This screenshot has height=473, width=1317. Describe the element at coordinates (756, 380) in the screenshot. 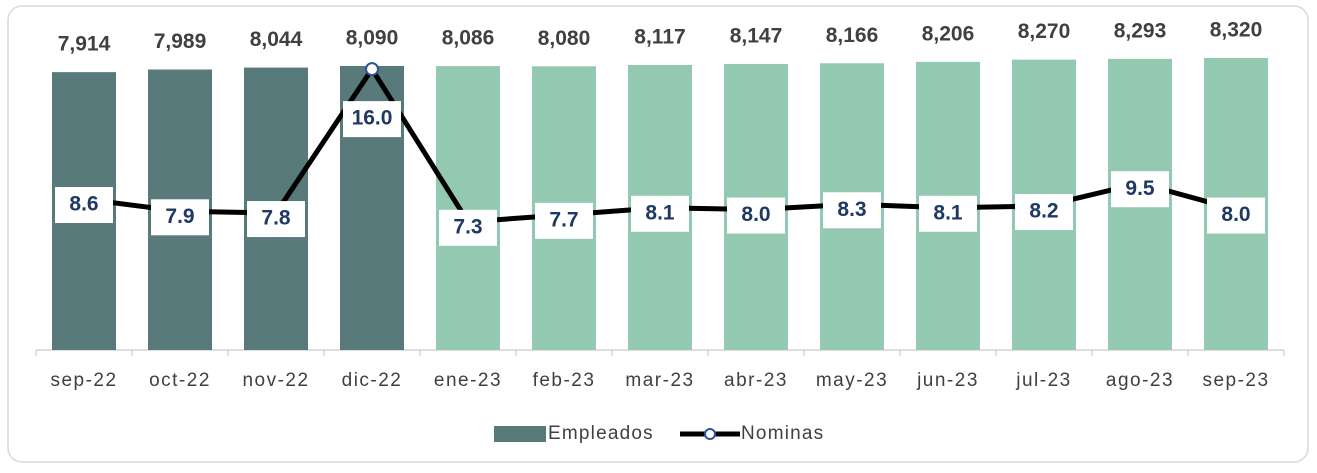

I see `x-tick-label: abr-23` at that location.